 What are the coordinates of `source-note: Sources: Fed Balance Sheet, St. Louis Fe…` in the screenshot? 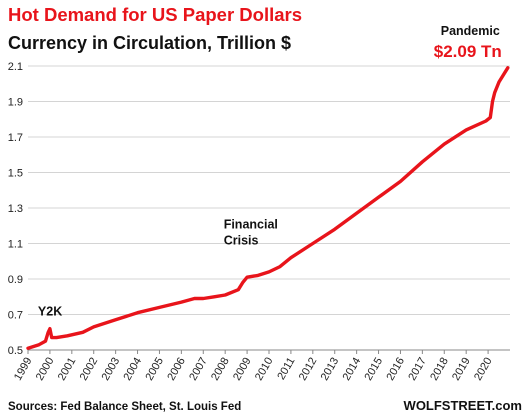 It's located at (124, 407).